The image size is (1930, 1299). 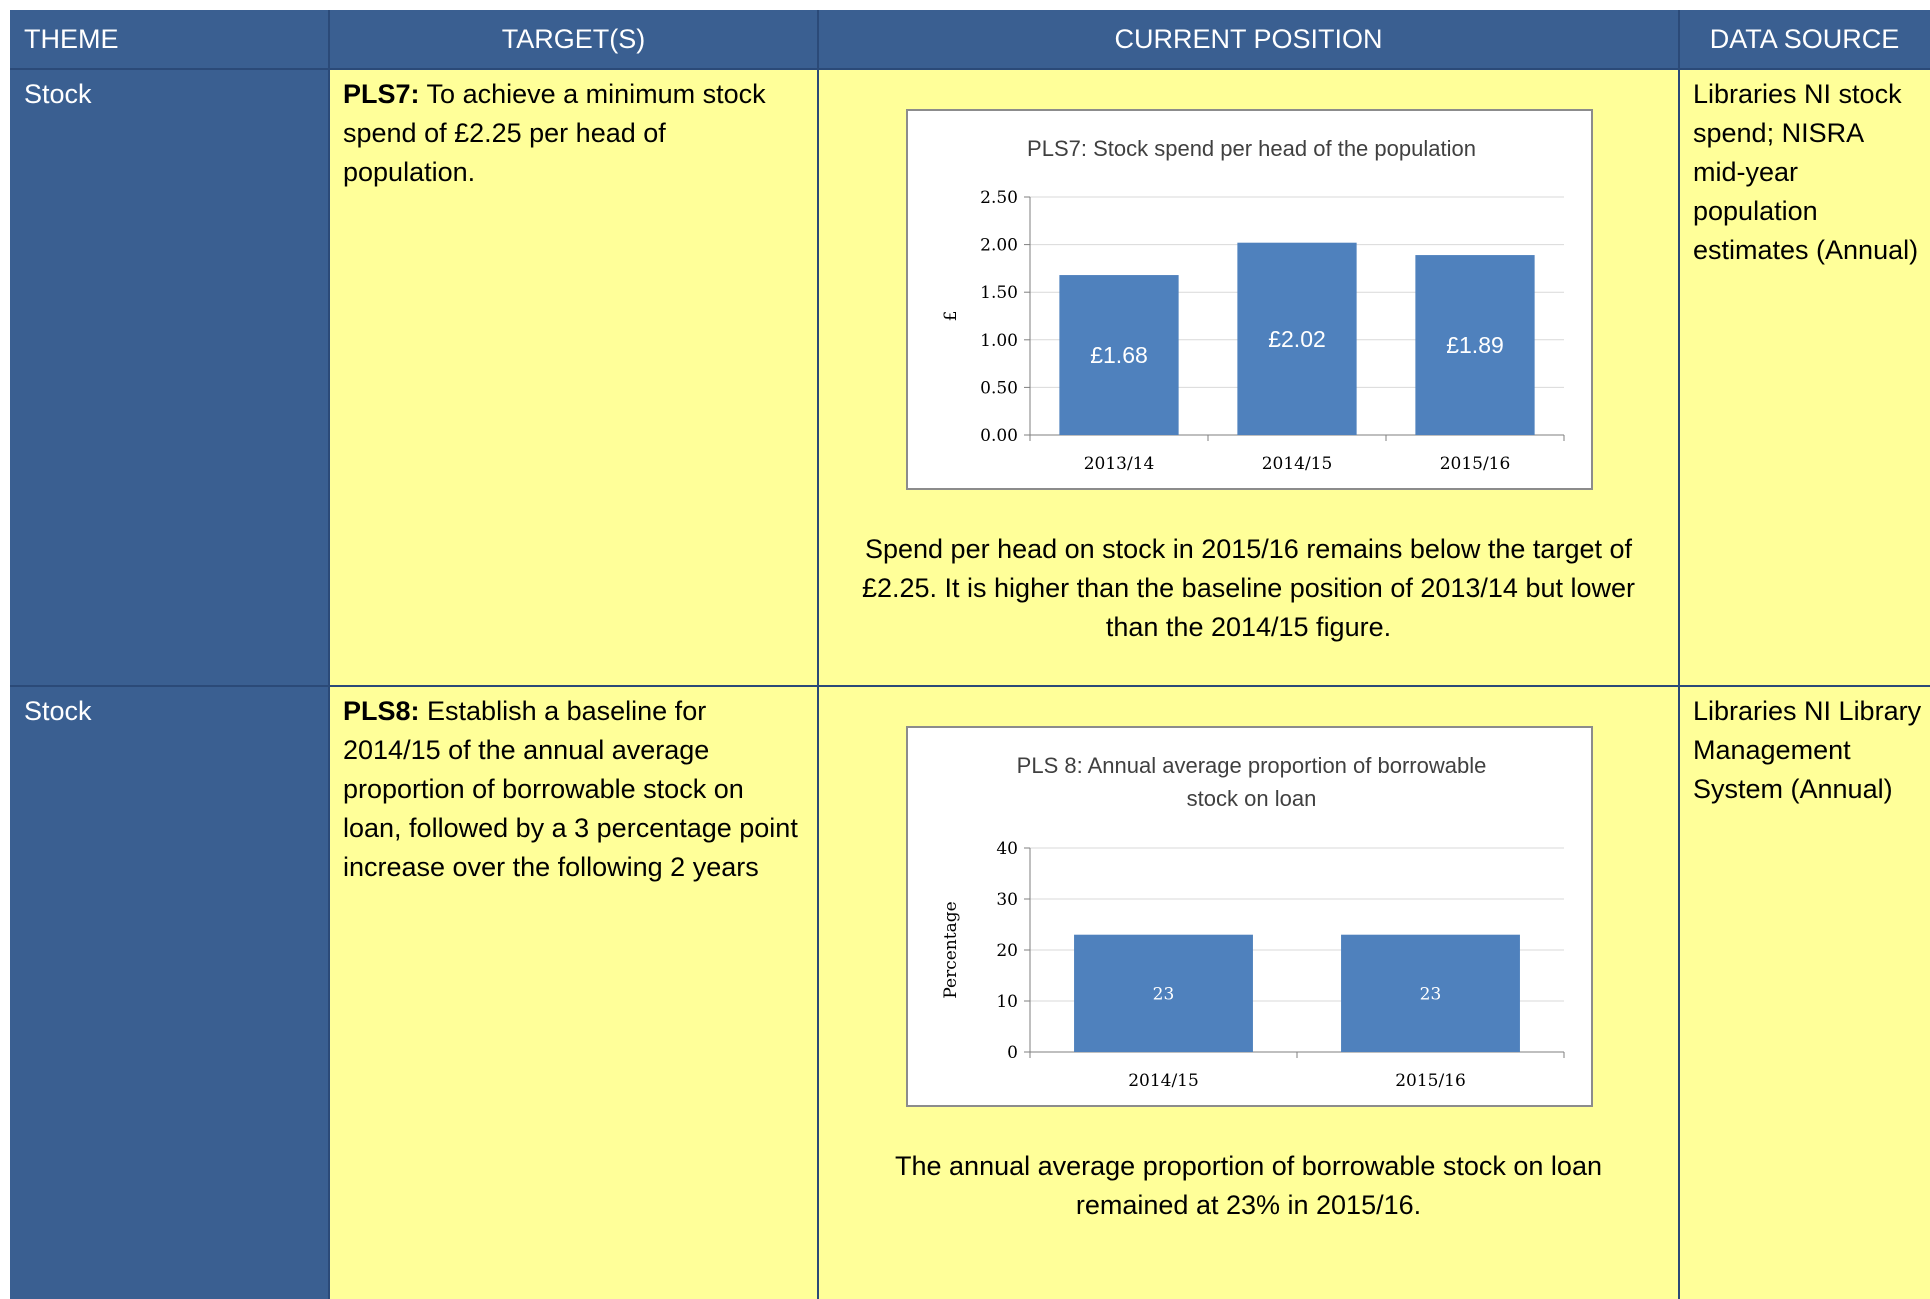 I want to click on y-axis-label: £, so click(x=951, y=316).